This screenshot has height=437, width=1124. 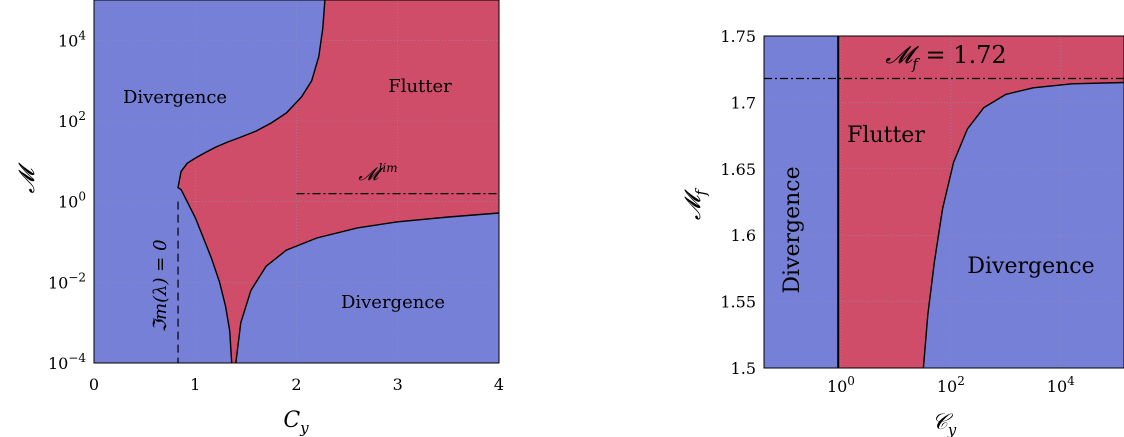 I want to click on y-tick-label: 10⁻², so click(x=67, y=281).